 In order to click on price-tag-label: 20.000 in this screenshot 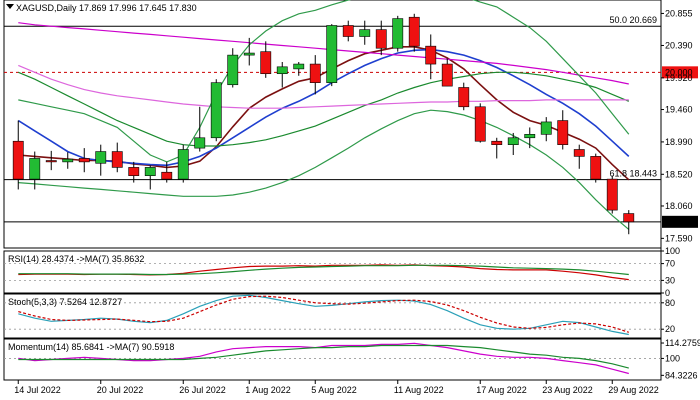, I will do `click(679, 72)`.